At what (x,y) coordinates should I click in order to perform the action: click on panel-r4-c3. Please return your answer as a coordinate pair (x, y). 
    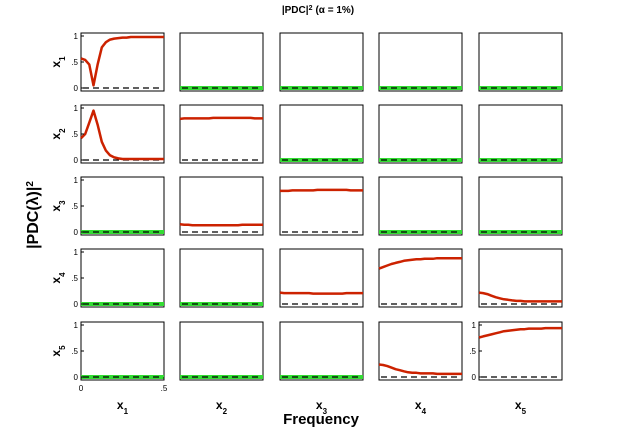
    Looking at the image, I should click on (321, 278).